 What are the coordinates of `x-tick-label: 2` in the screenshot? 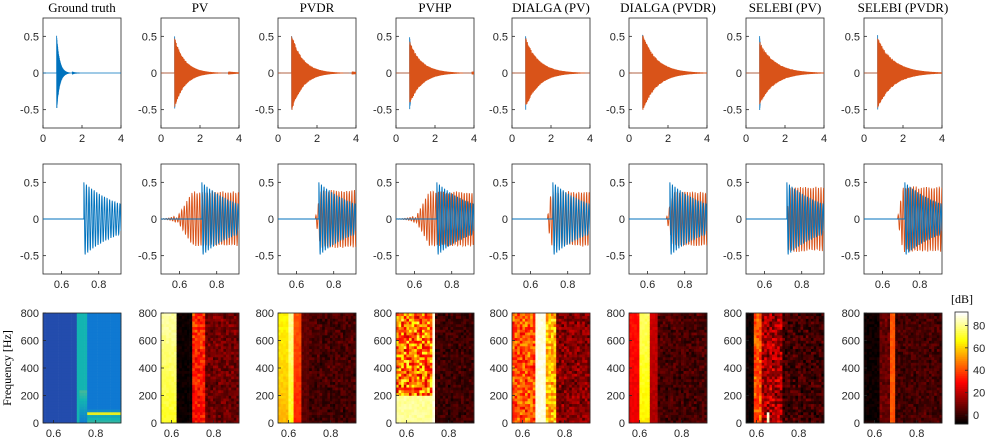 It's located at (668, 139).